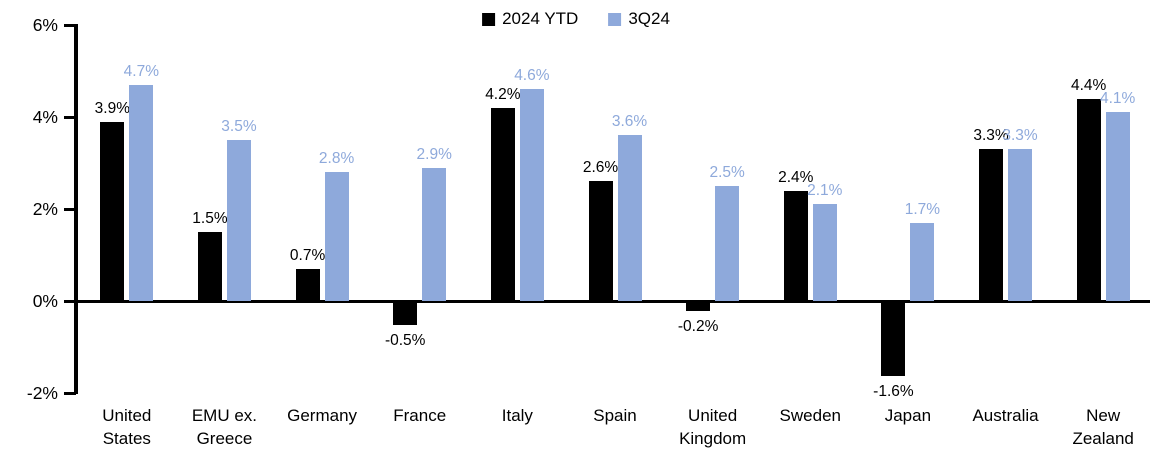  Describe the element at coordinates (615, 415) in the screenshot. I see `category-label: Spain` at that location.